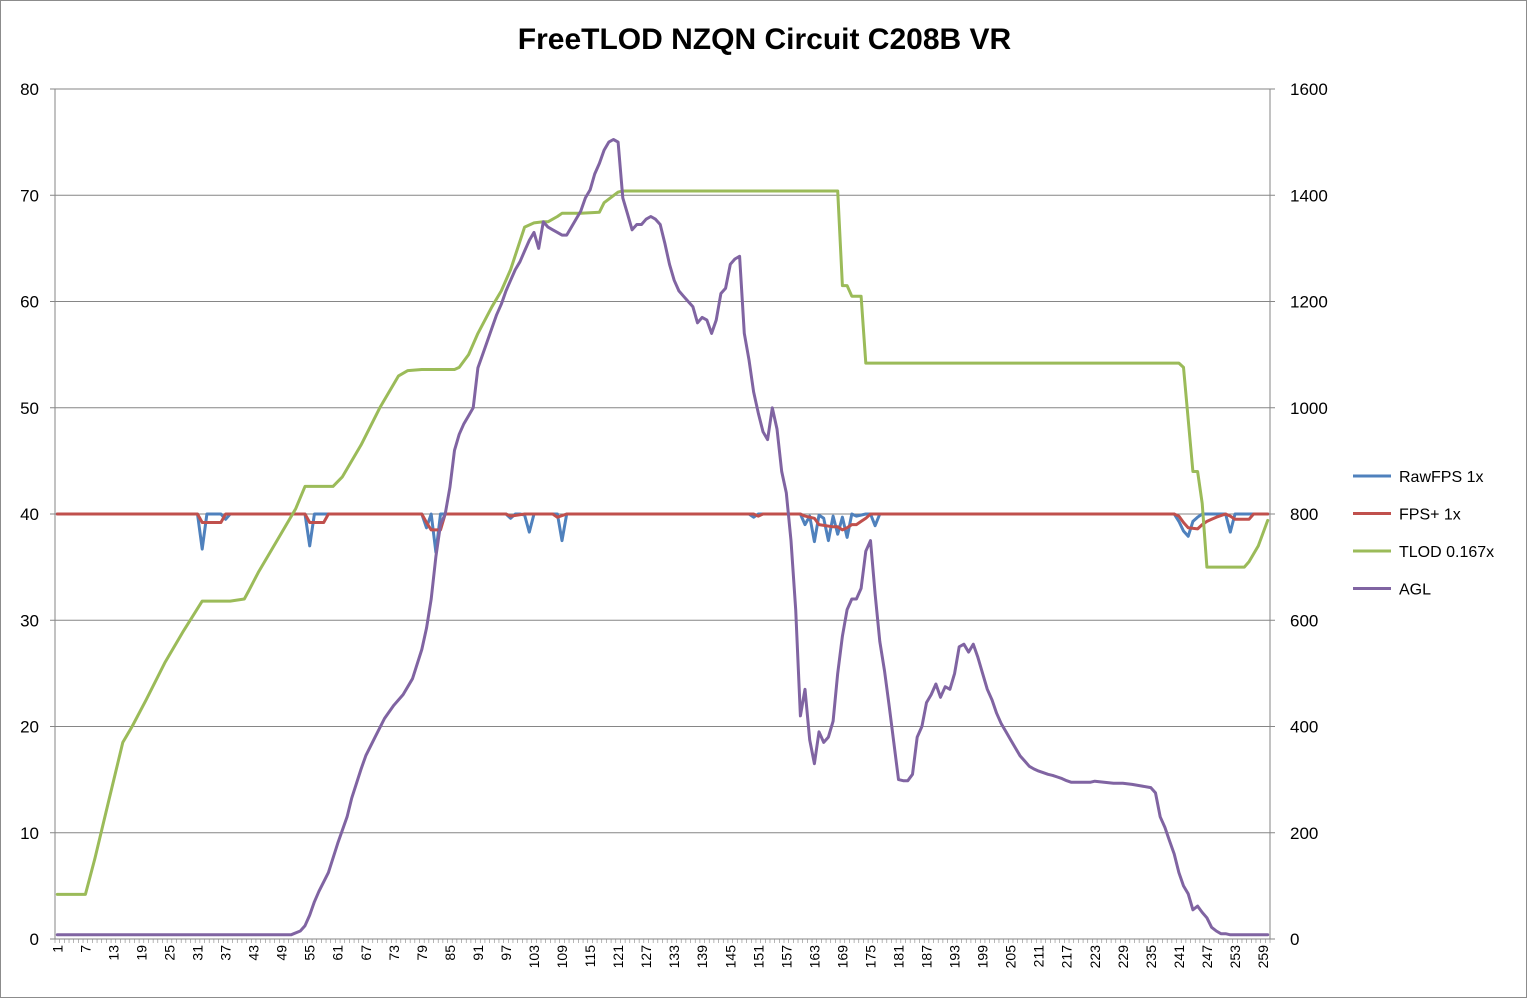 The height and width of the screenshot is (999, 1527). What do you see at coordinates (1095, 957) in the screenshot?
I see `x-tick-label: 223` at bounding box center [1095, 957].